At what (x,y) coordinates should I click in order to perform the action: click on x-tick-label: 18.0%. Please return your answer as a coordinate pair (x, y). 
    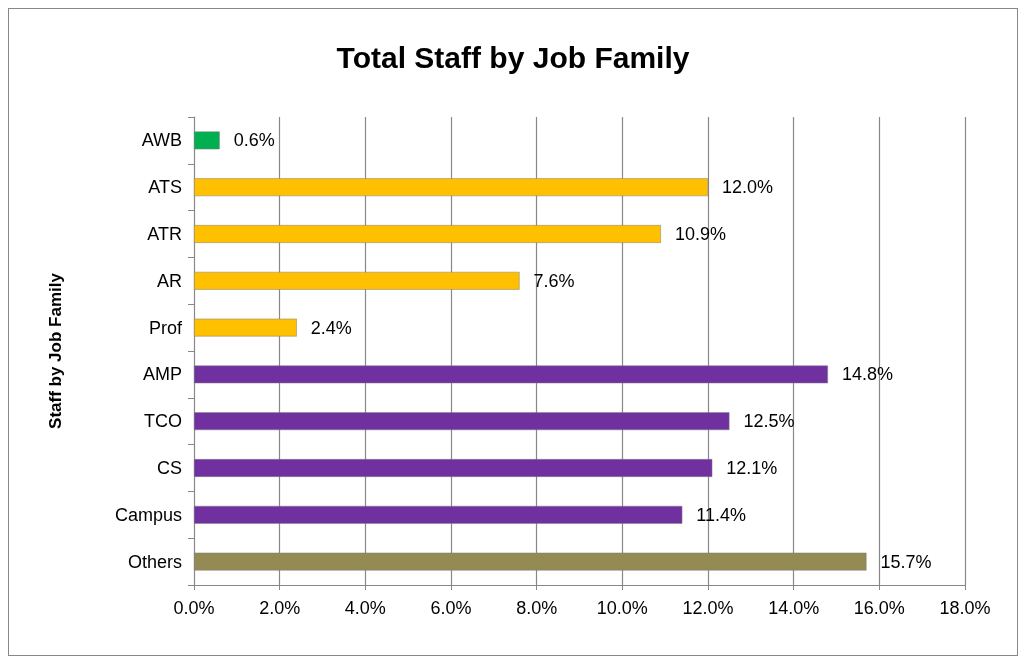
    Looking at the image, I should click on (965, 608).